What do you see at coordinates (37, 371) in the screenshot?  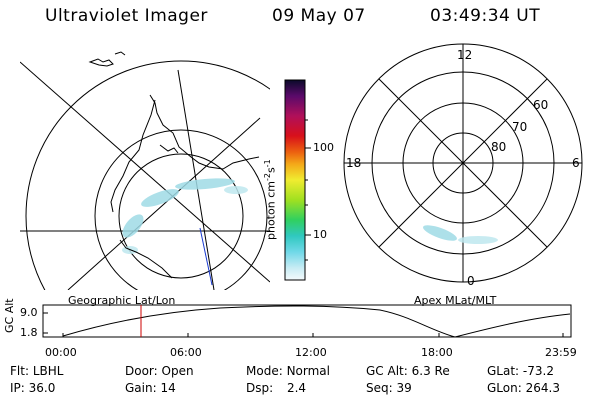 I see `info-flt: Flt: LBHL` at bounding box center [37, 371].